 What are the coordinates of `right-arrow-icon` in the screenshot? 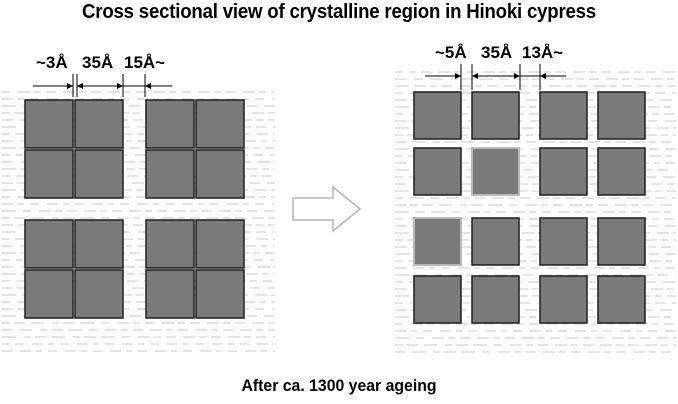 It's located at (327, 209).